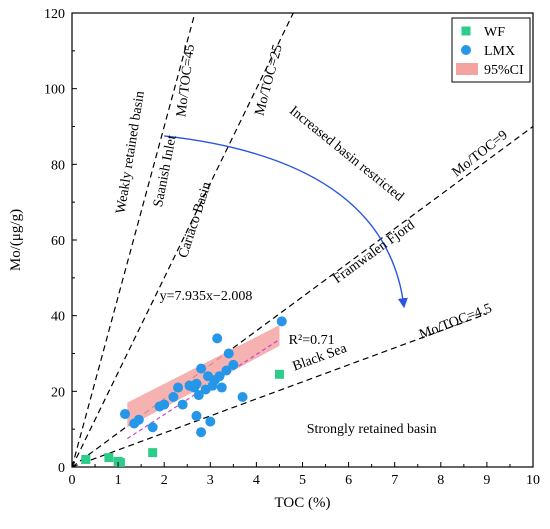 The height and width of the screenshot is (529, 550). What do you see at coordinates (164, 480) in the screenshot?
I see `x-tick-label-2: 2` at bounding box center [164, 480].